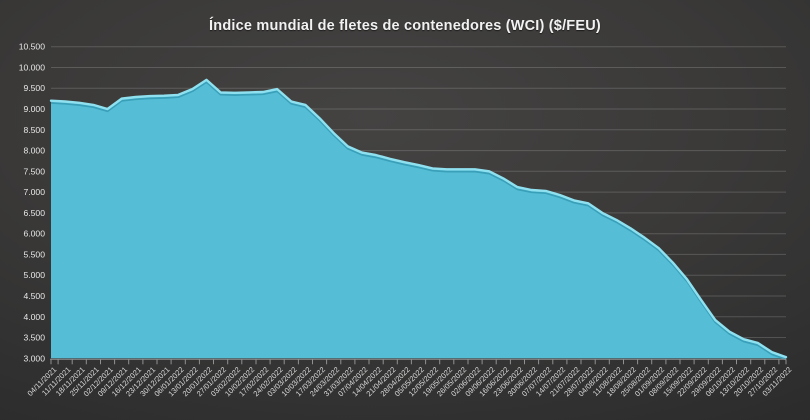 The image size is (810, 420). I want to click on y-axis-tick-label: 8.500, so click(34, 130).